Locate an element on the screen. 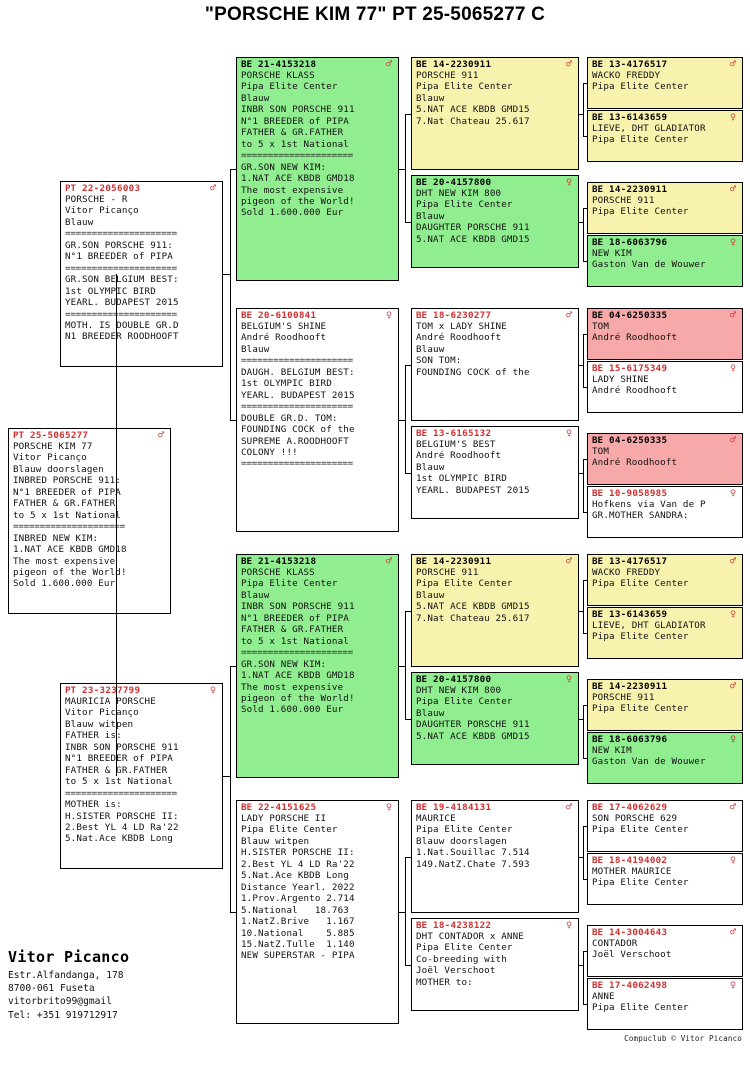 The image size is (750, 1077). detail-line: Distance Yearl. 2022 is located at coordinates (298, 887).